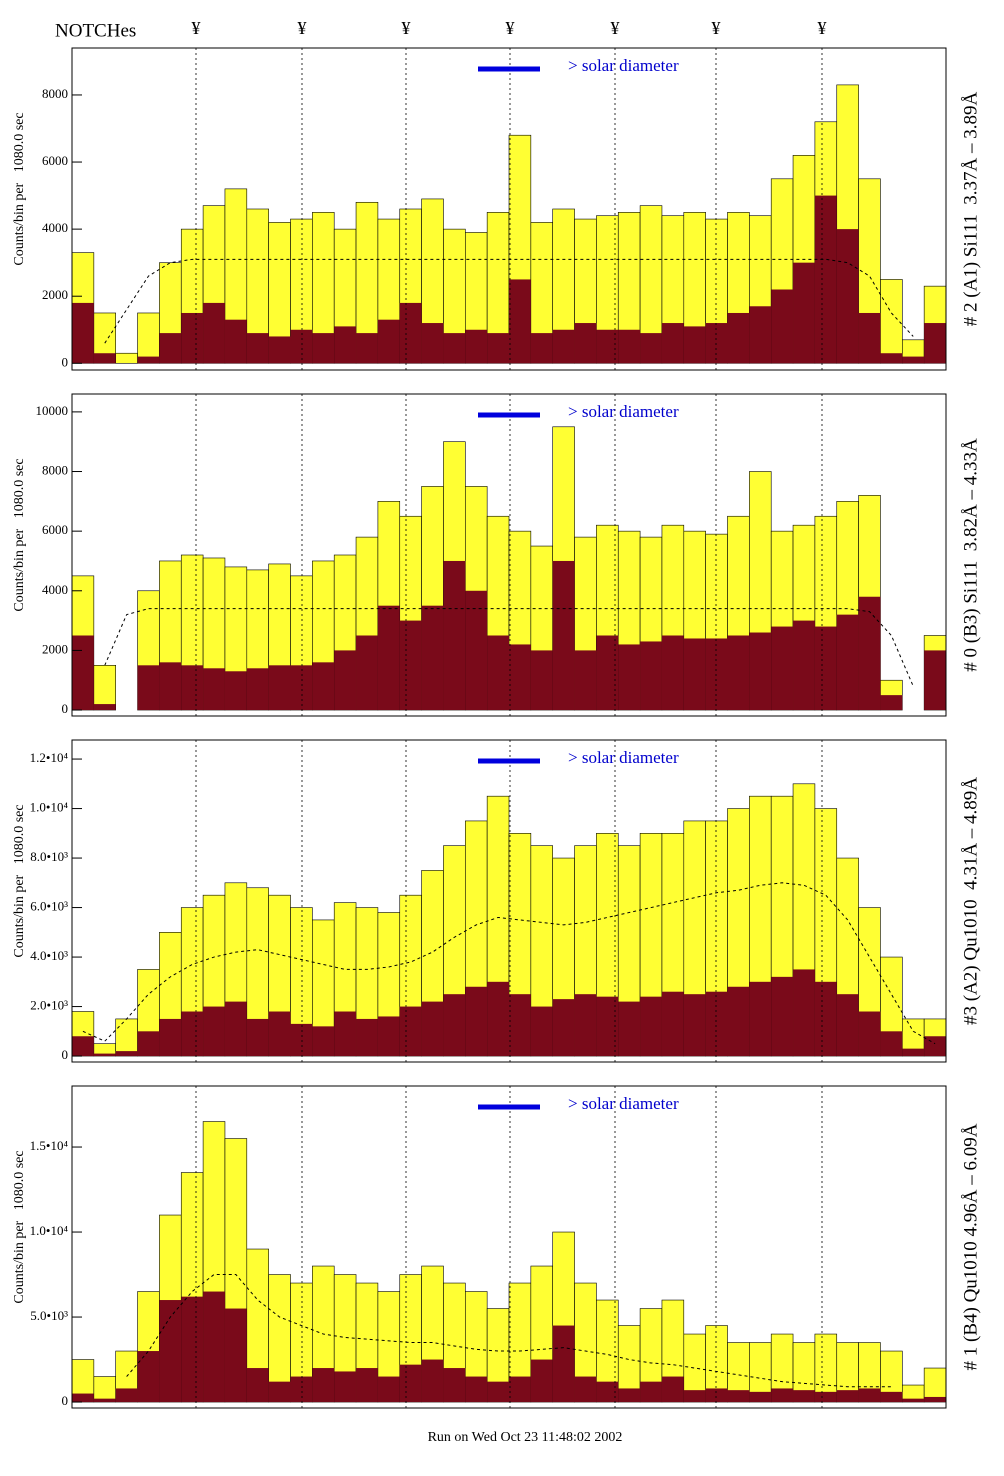 This screenshot has width=1004, height=1476. I want to click on y-tick-label: 2.0•10³, so click(49, 1005).